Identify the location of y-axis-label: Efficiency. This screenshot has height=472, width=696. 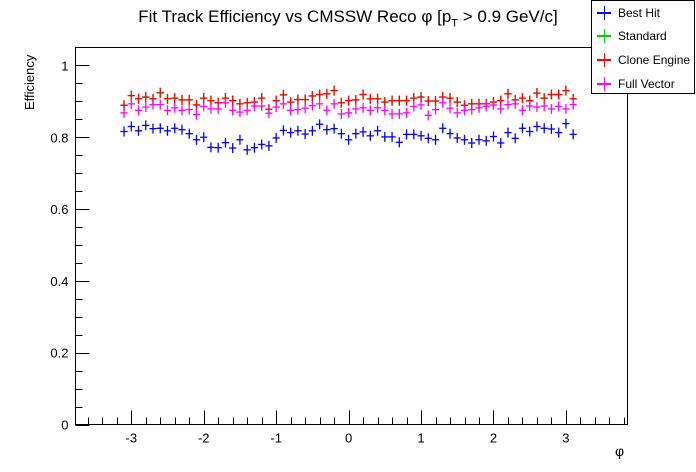
(29, 82).